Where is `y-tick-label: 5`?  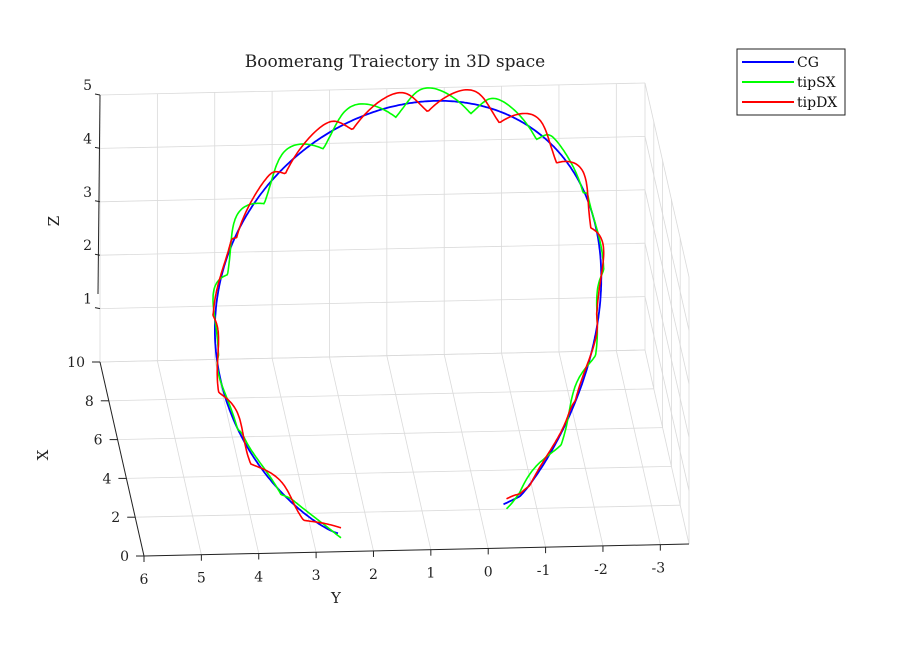 y-tick-label: 5 is located at coordinates (201, 579).